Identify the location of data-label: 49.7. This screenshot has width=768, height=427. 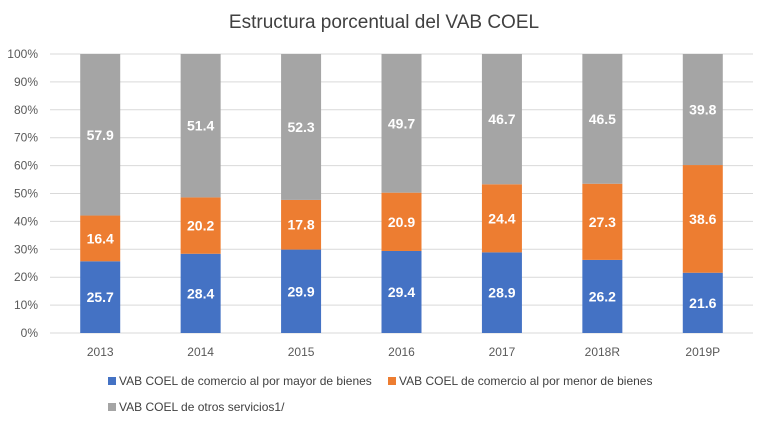
(401, 123).